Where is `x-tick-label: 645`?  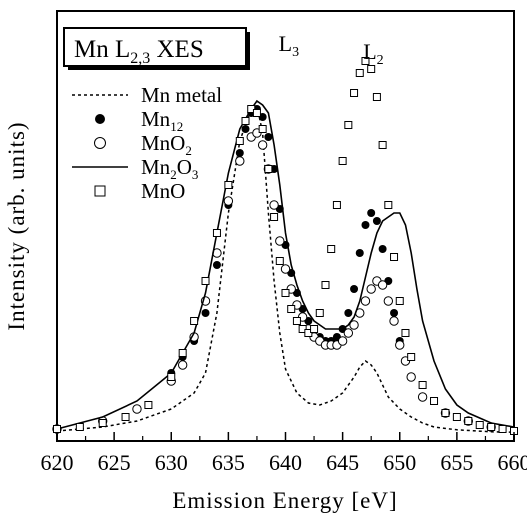
x-tick-label: 645 is located at coordinates (342, 462).